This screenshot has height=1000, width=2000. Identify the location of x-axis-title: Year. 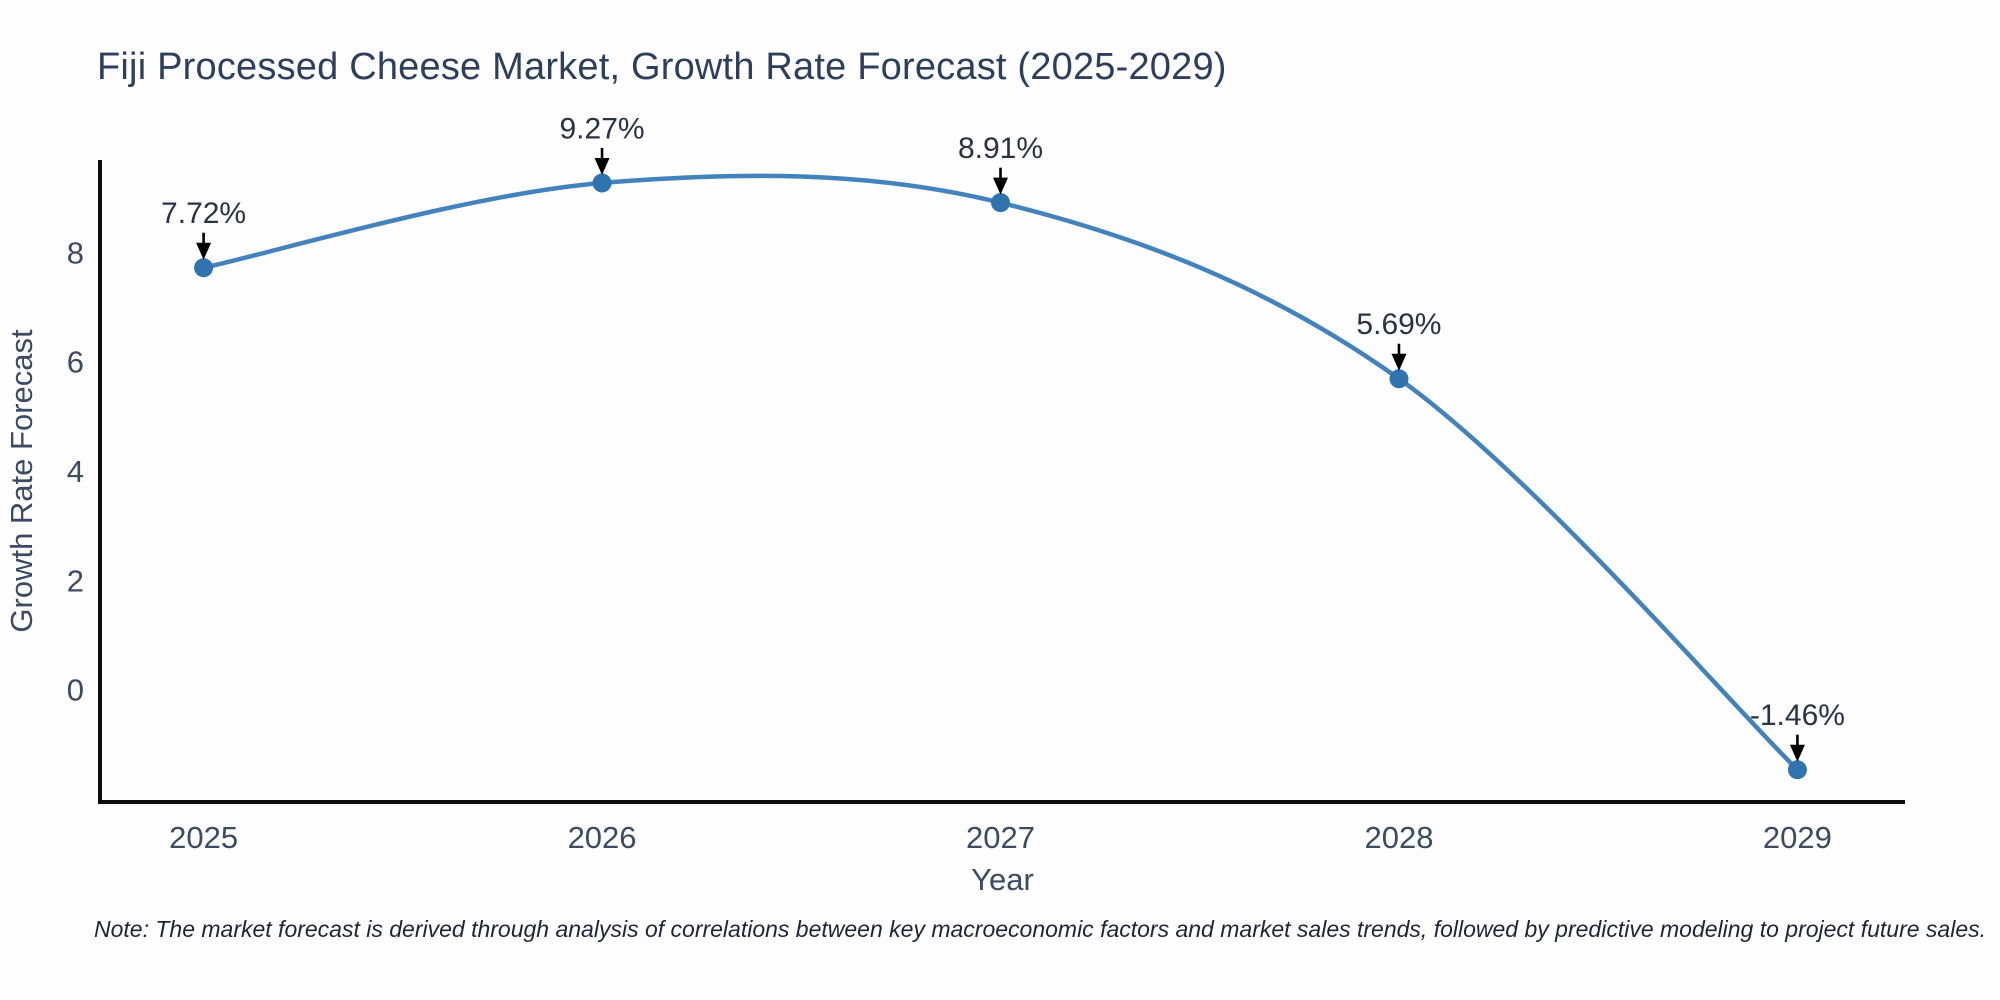
(1002, 879).